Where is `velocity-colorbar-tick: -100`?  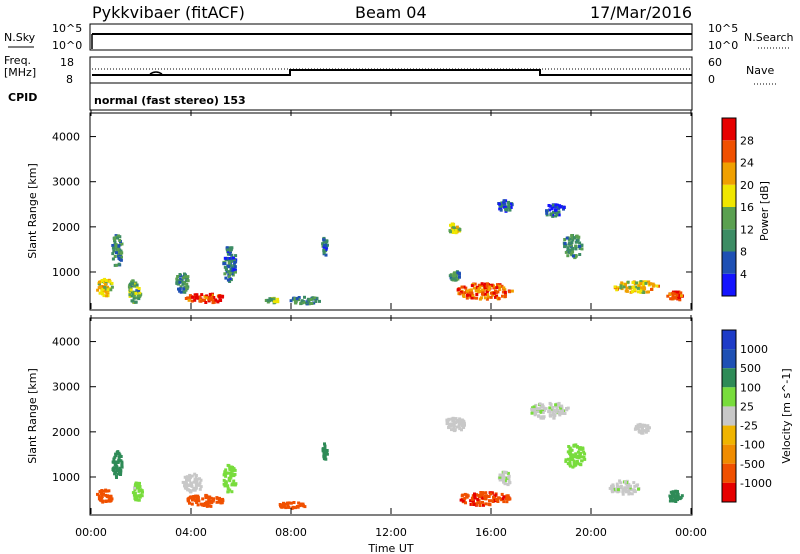 velocity-colorbar-tick: -100 is located at coordinates (752, 445).